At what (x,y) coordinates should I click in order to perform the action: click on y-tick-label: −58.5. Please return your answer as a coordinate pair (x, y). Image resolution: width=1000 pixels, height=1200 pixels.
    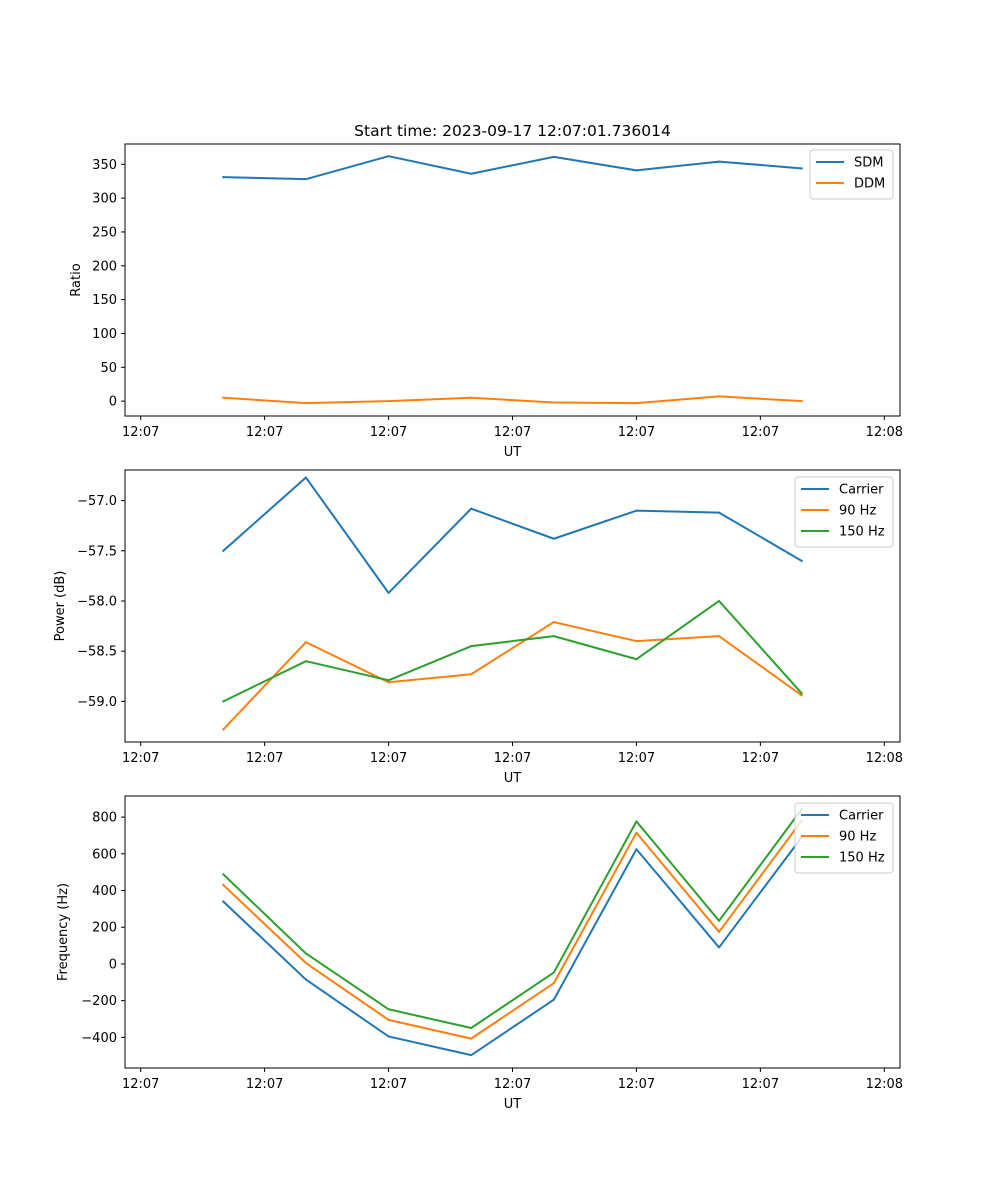
    Looking at the image, I should click on (97, 652).